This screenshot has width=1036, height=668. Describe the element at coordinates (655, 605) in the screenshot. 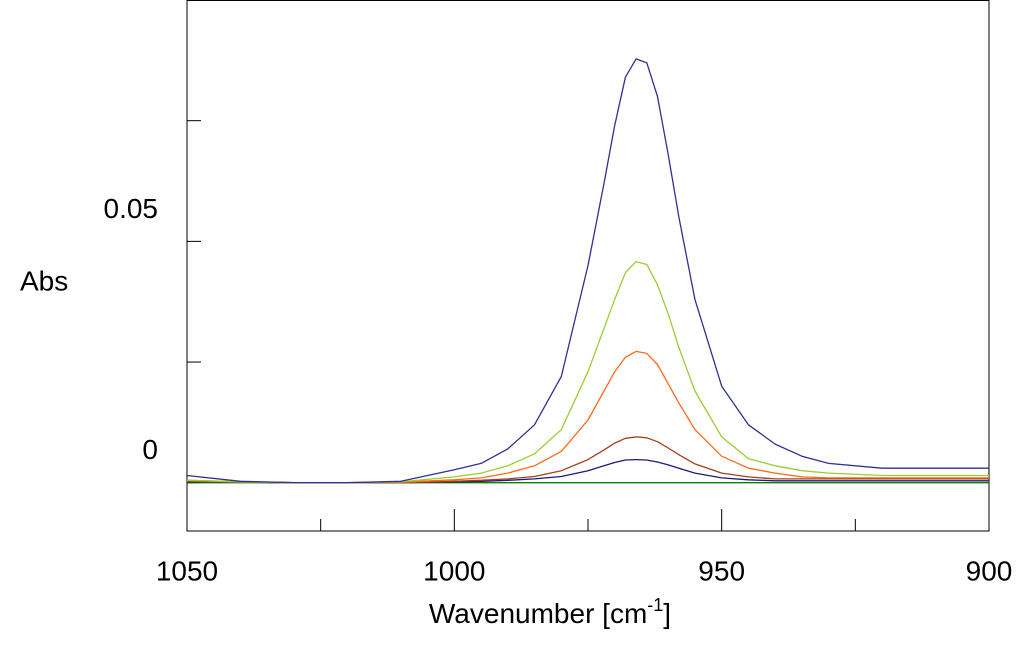

I see `x-axis-label-sup: -1` at that location.